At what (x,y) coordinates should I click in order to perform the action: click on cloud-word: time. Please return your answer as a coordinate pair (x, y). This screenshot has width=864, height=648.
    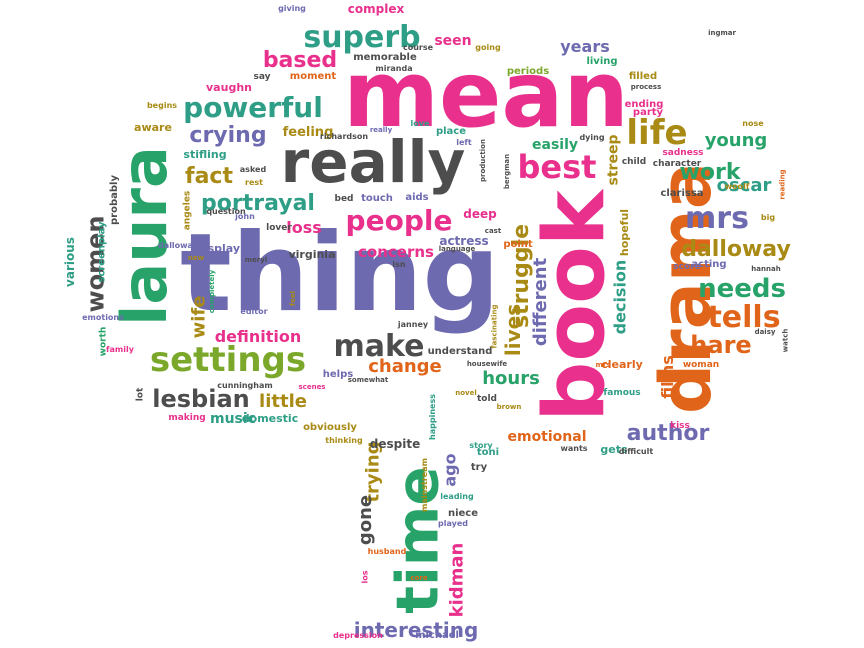
    Looking at the image, I should click on (417, 540).